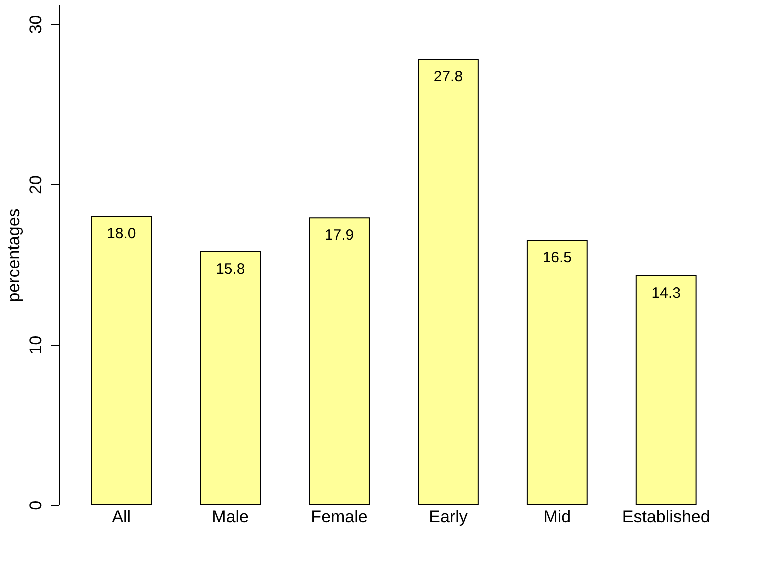 The image size is (780, 568). Describe the element at coordinates (231, 517) in the screenshot. I see `x-tick-label: Male` at that location.